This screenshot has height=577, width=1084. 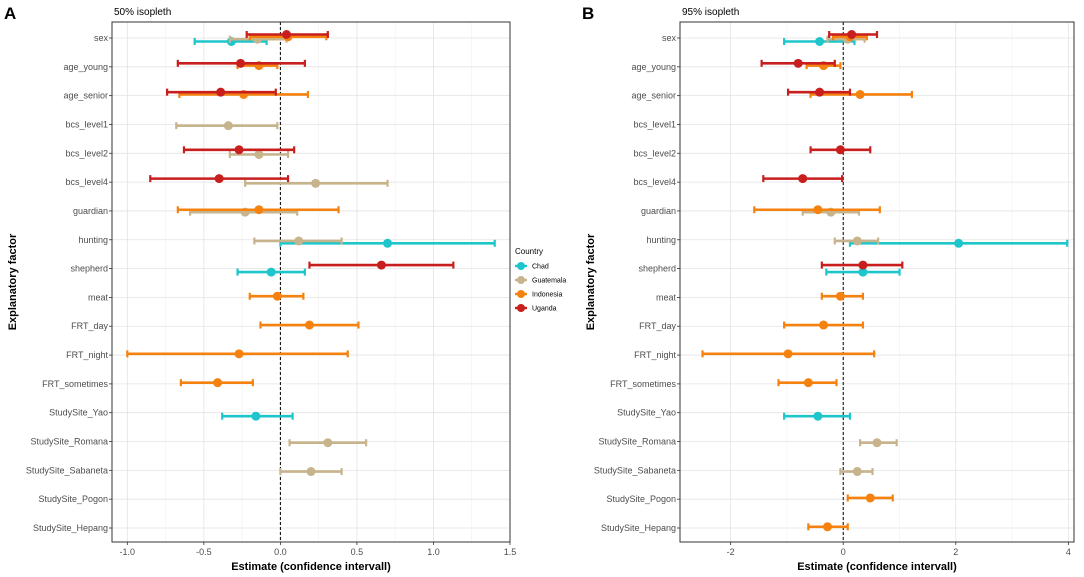 What do you see at coordinates (591, 281) in the screenshot?
I see `y-axis-title: Explanatory factor` at bounding box center [591, 281].